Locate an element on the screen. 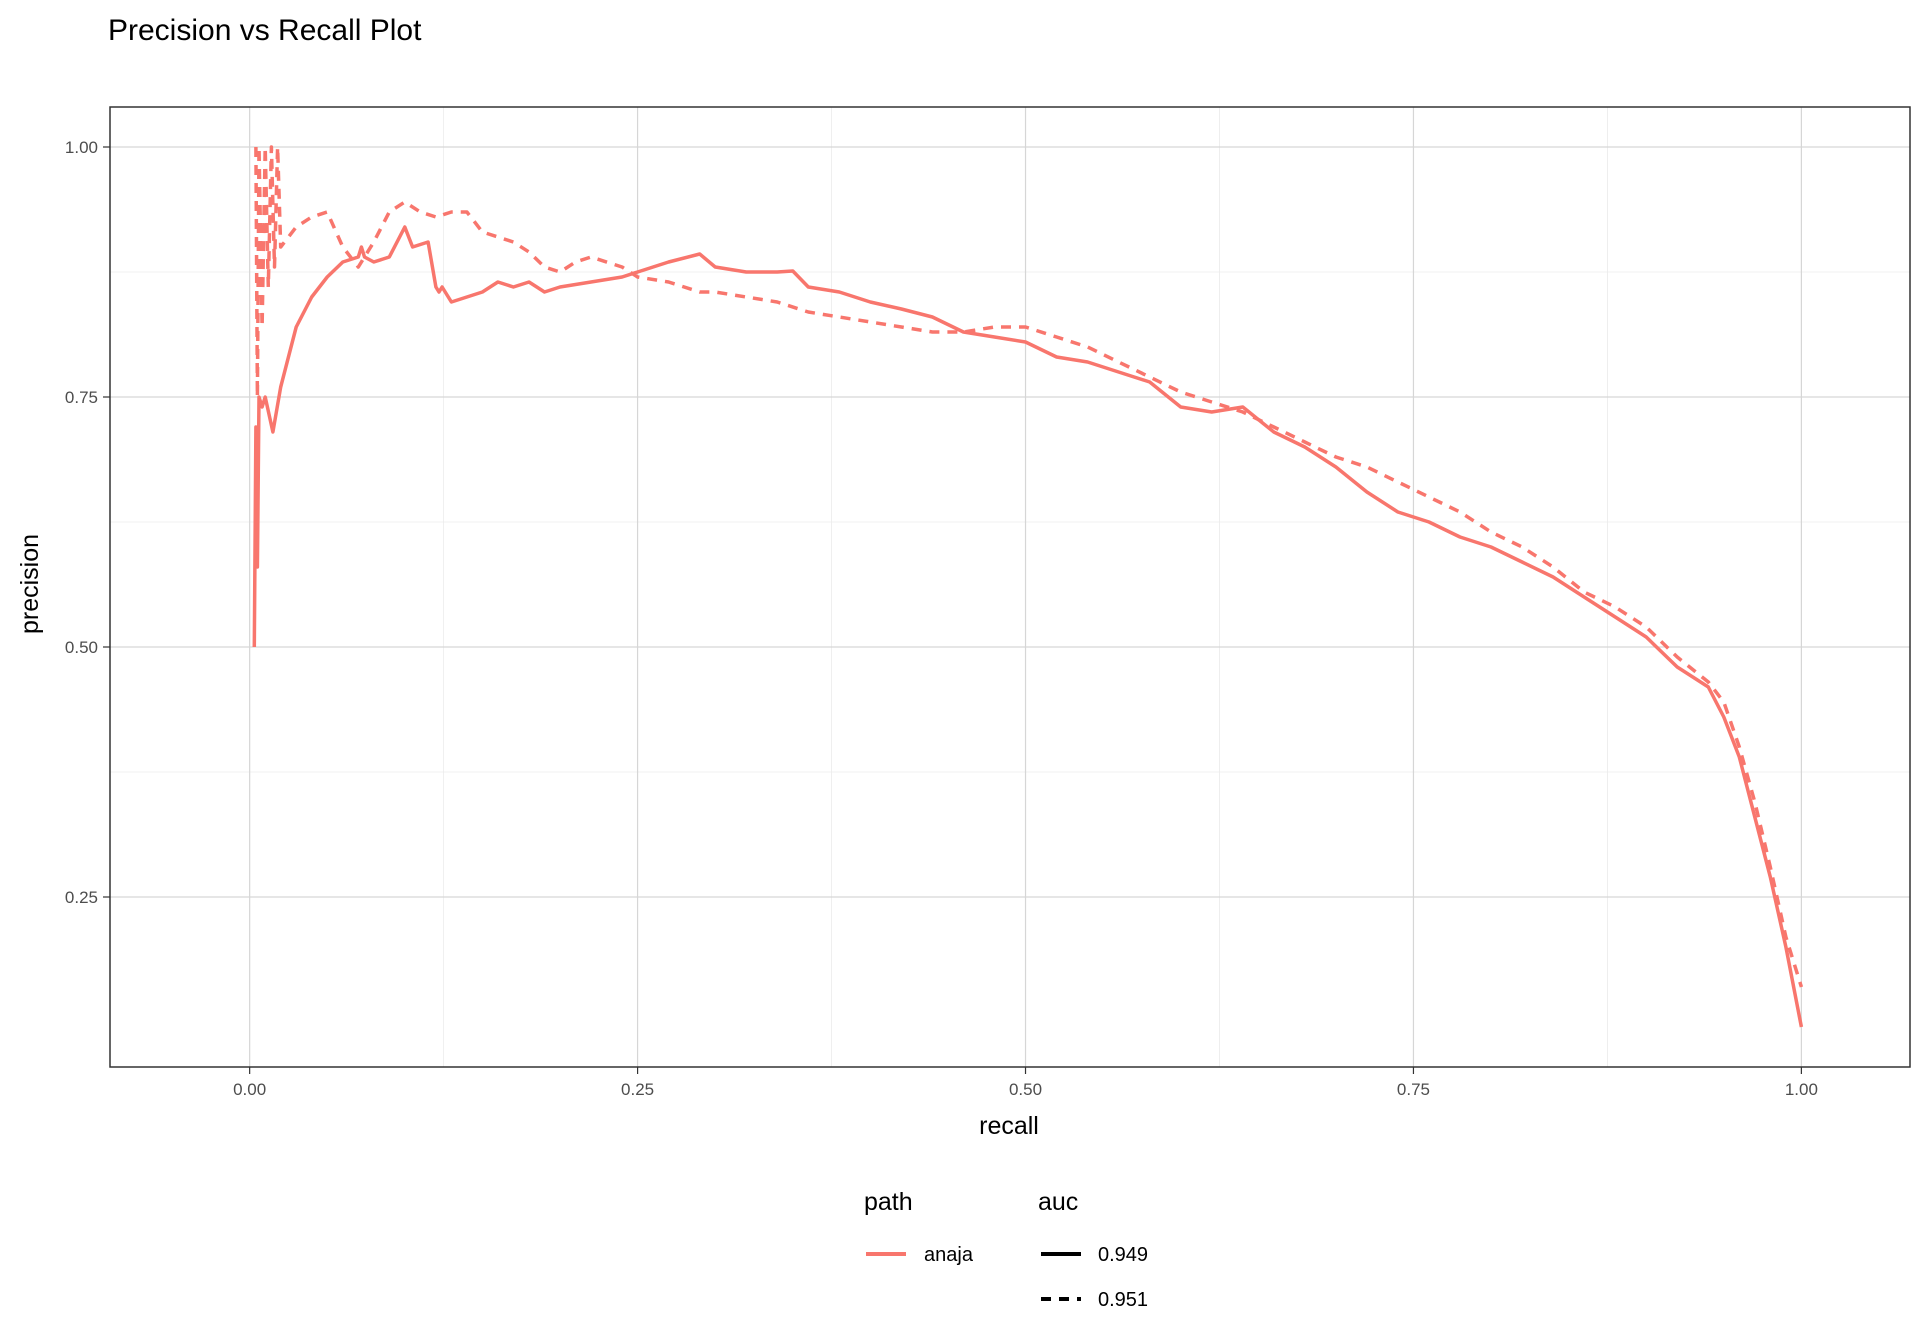 This screenshot has width=1920, height=1344. x-axis-ticks: 0.00 0.25 0.50 0.75 1.00 is located at coordinates (1025, 1083).